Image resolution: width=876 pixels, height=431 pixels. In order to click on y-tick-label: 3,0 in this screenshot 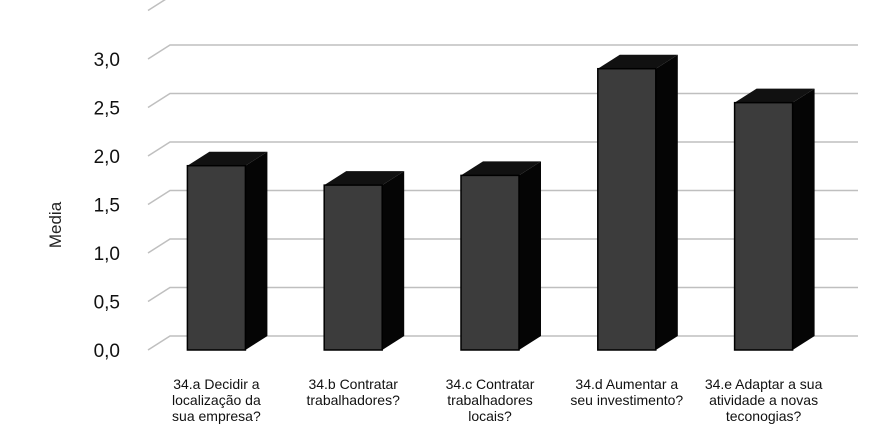, I will do `click(107, 60)`.